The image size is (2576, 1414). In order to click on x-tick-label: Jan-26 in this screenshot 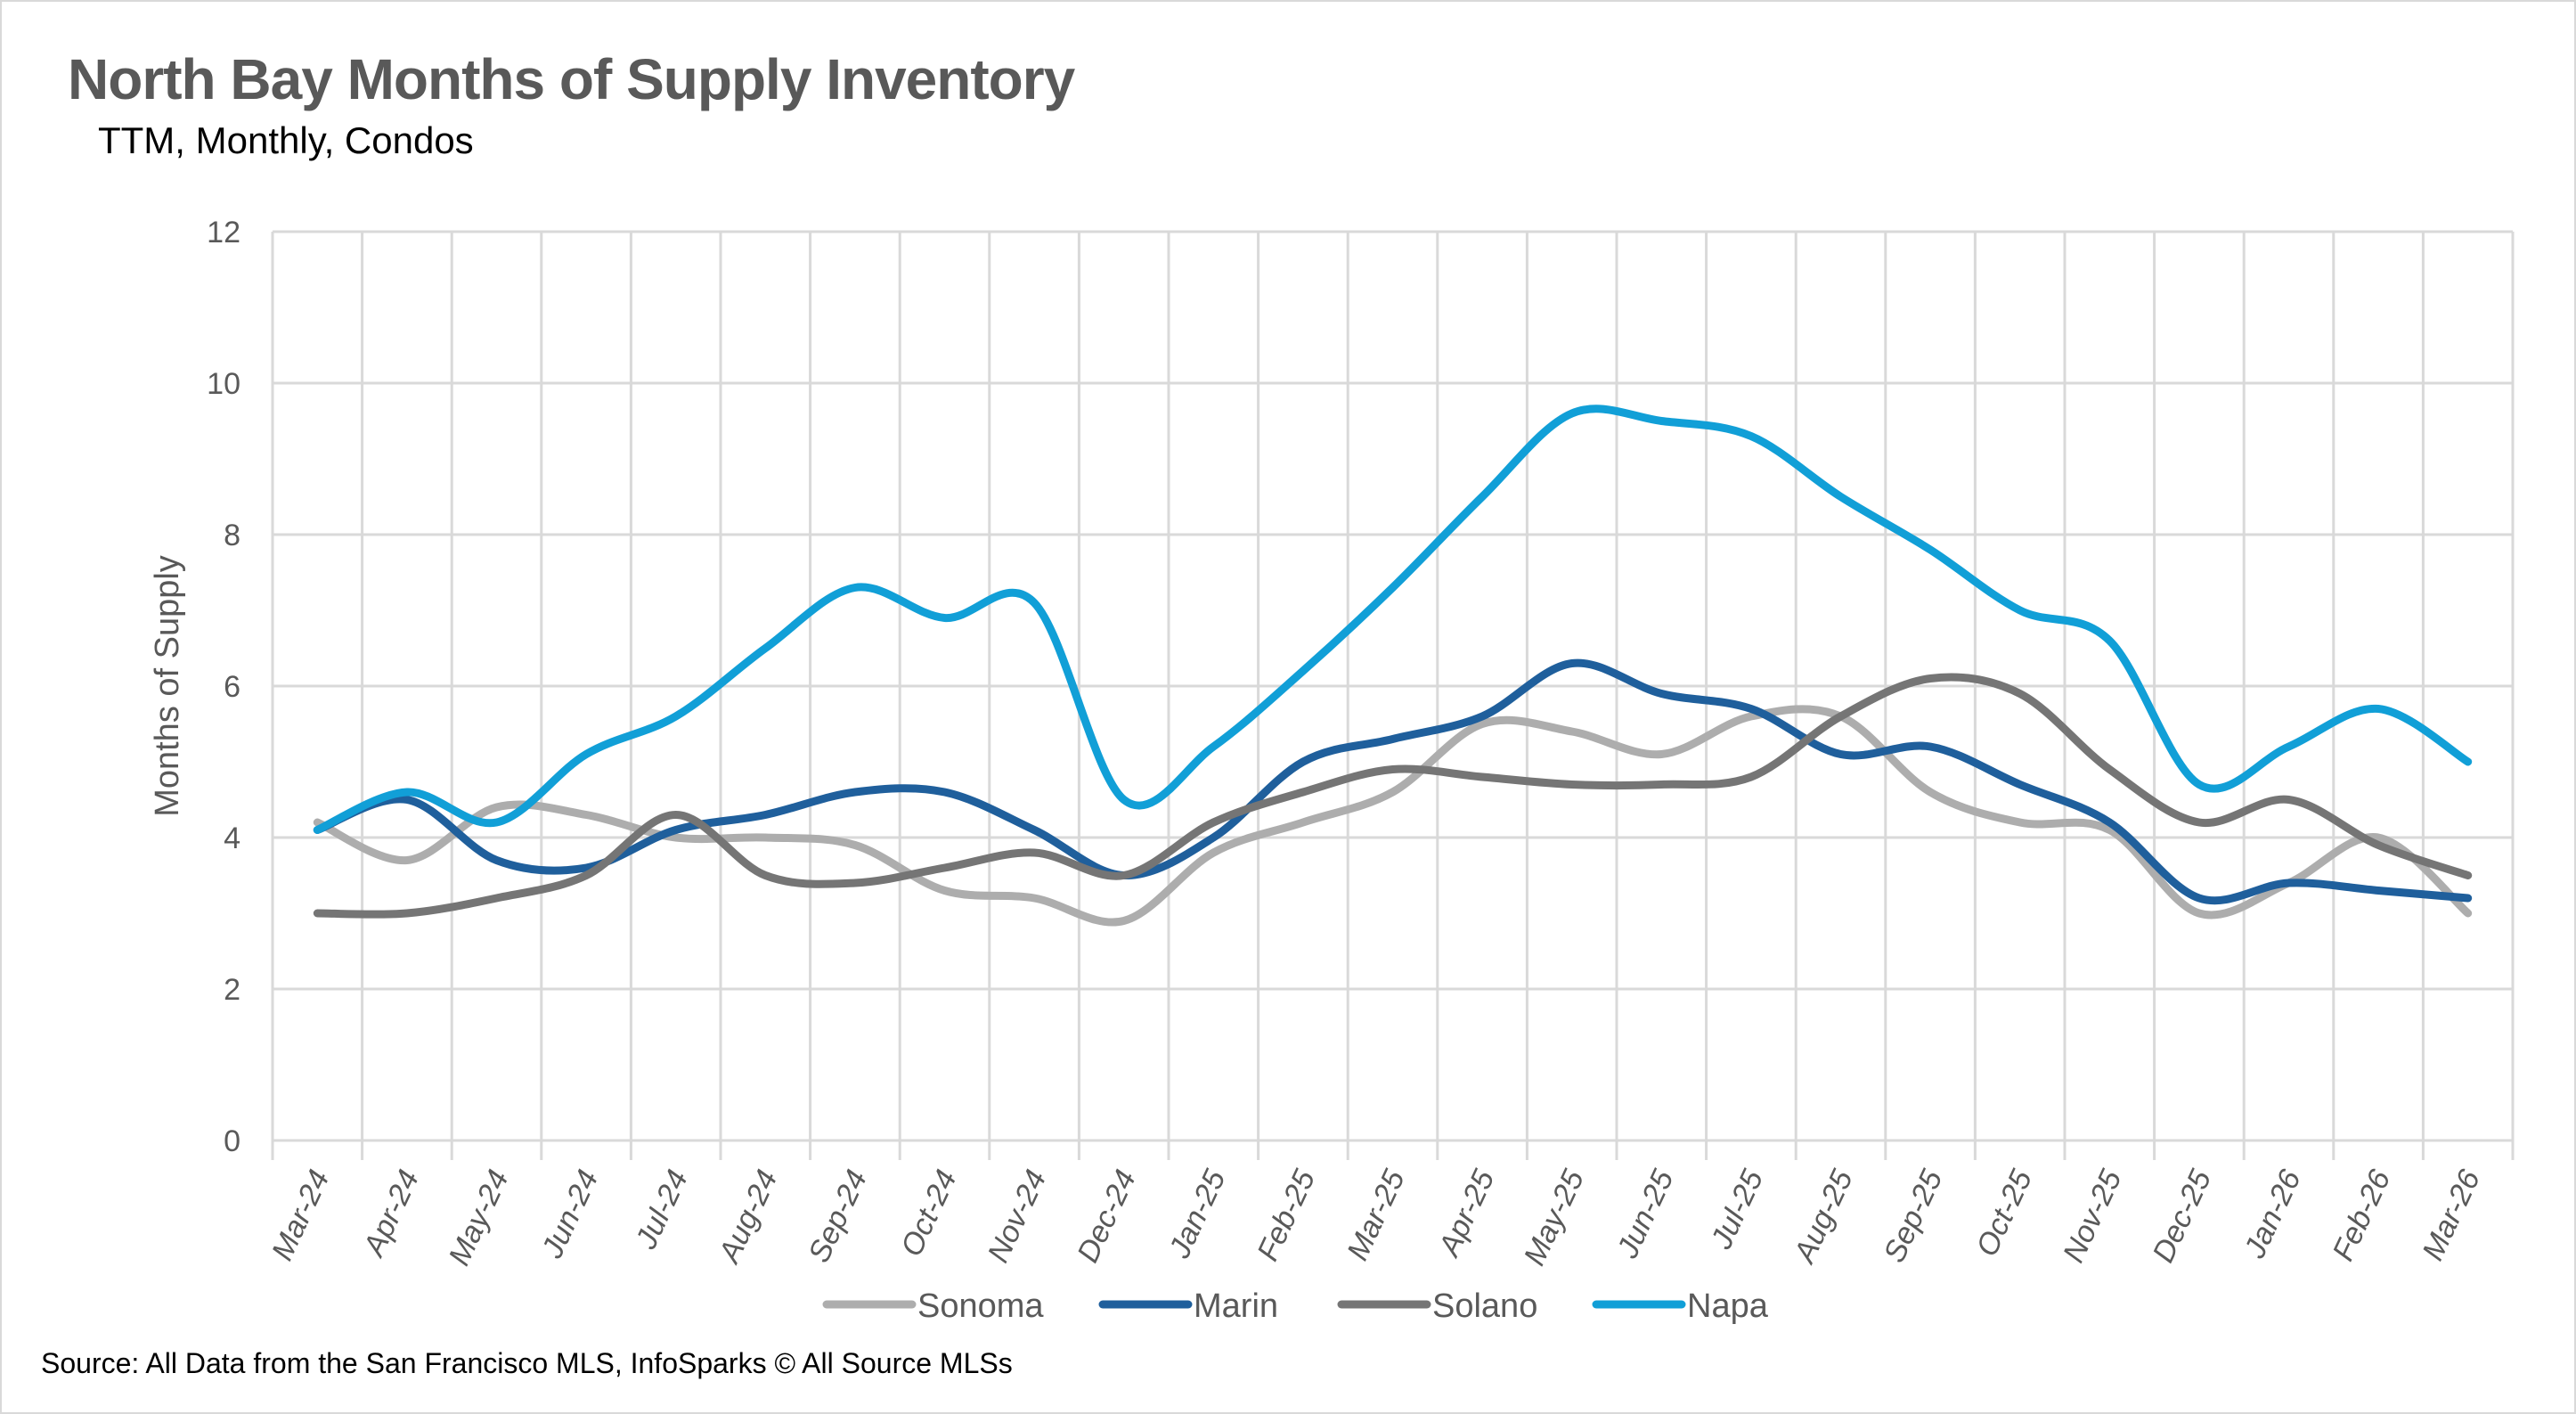, I will do `click(2273, 1214)`.